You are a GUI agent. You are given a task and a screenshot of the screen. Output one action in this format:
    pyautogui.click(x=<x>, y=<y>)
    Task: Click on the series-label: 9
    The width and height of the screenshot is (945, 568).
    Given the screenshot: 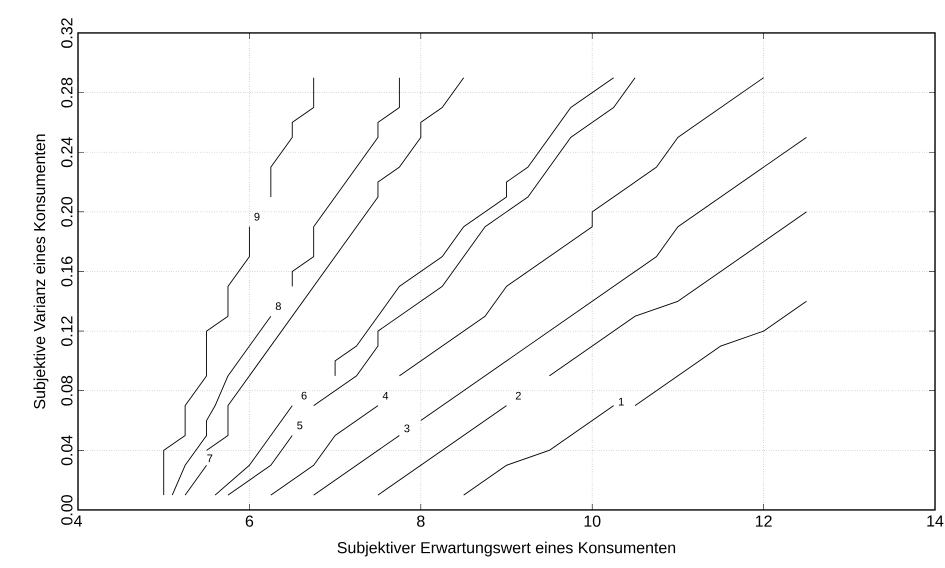 What is the action you would take?
    pyautogui.click(x=257, y=216)
    